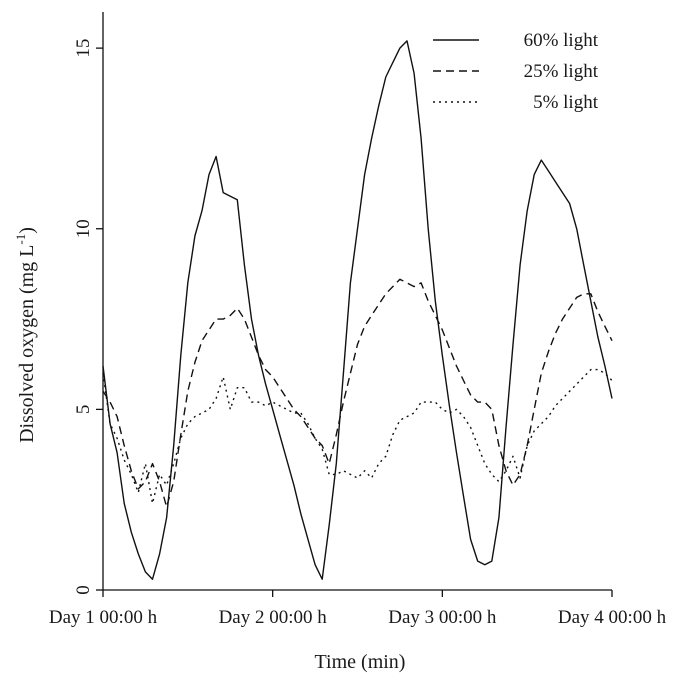  I want to click on y-tick-label: 5, so click(83, 410).